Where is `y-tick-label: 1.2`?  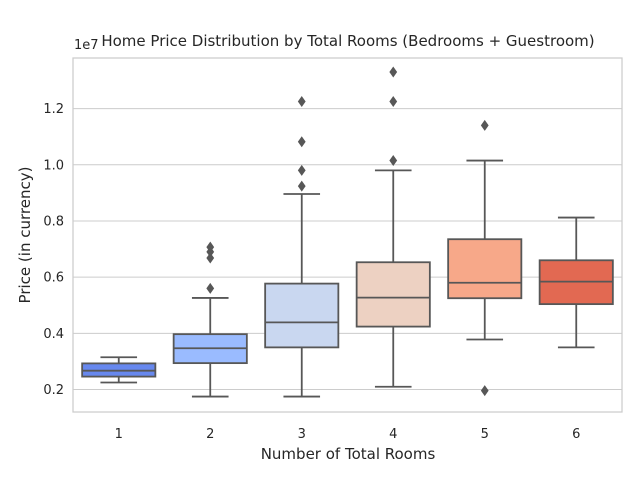 y-tick-label: 1.2 is located at coordinates (53, 109).